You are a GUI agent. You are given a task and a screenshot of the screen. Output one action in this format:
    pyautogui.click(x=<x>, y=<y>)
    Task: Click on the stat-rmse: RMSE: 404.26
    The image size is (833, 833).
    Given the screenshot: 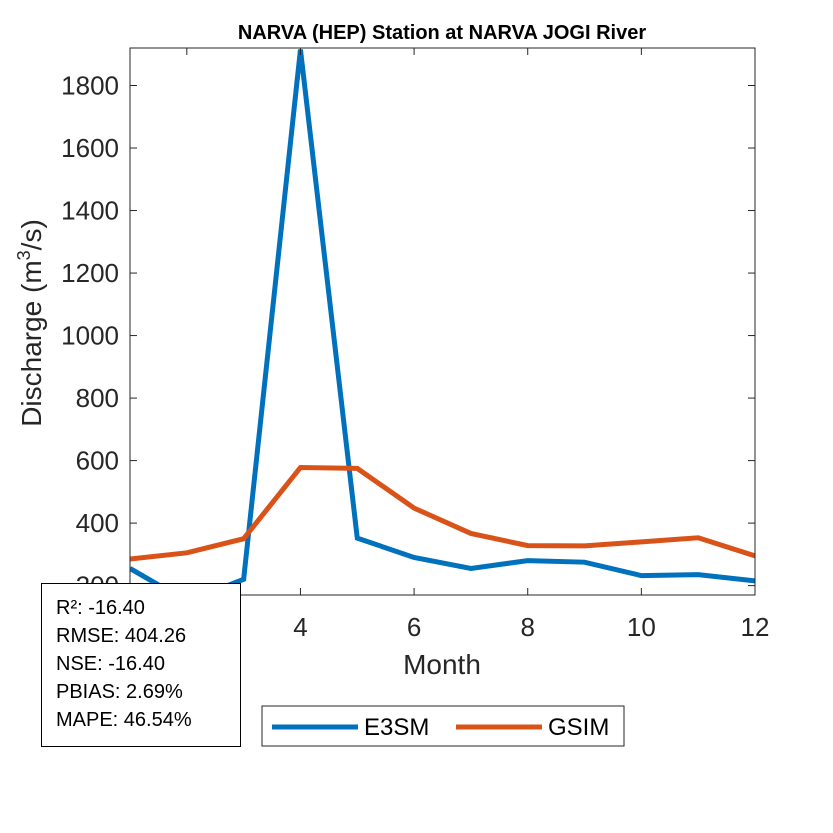 What is the action you would take?
    pyautogui.click(x=121, y=636)
    